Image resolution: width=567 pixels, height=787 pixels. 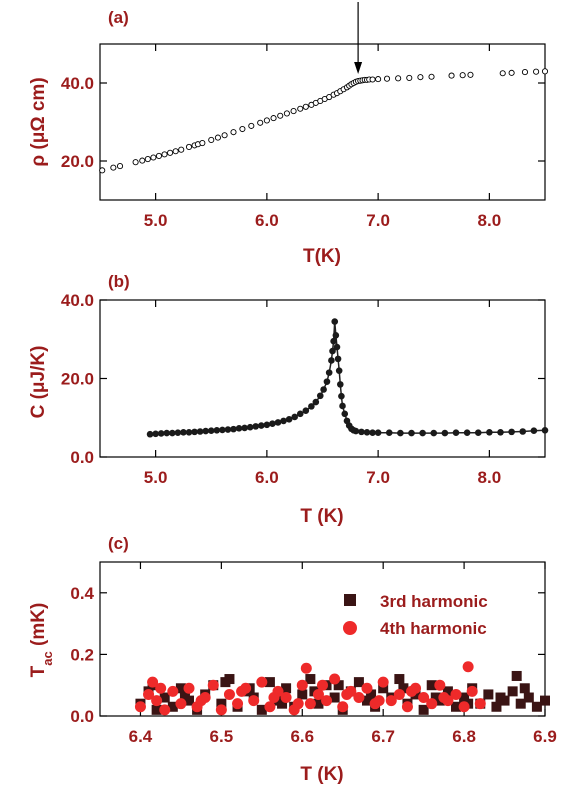 I want to click on b-ytick-label: 0.0, so click(x=82, y=457).